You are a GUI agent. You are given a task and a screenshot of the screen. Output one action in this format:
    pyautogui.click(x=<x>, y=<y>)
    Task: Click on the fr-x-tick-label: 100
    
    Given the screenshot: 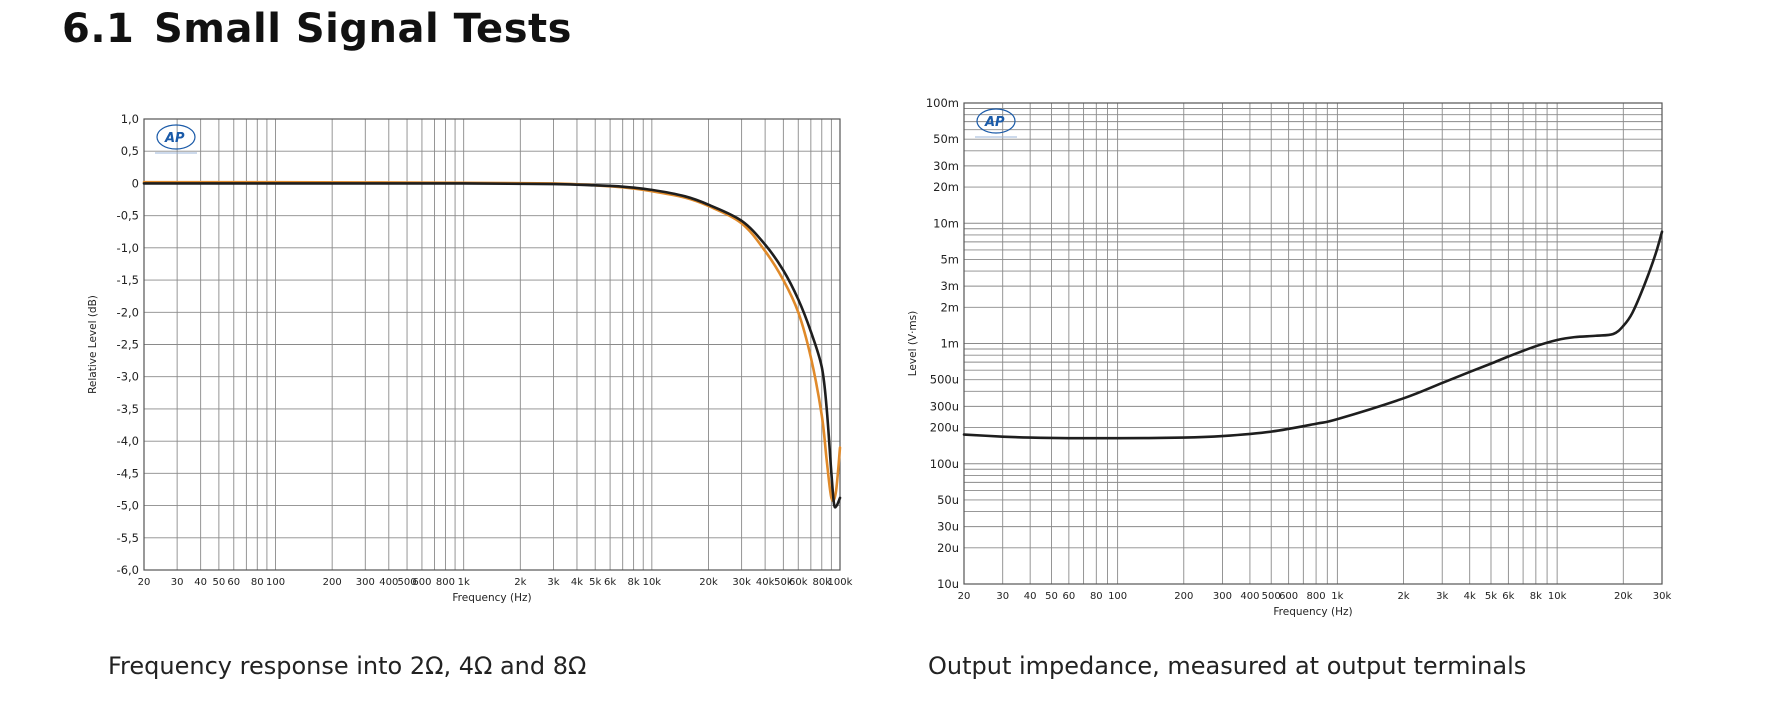 What is the action you would take?
    pyautogui.click(x=275, y=582)
    